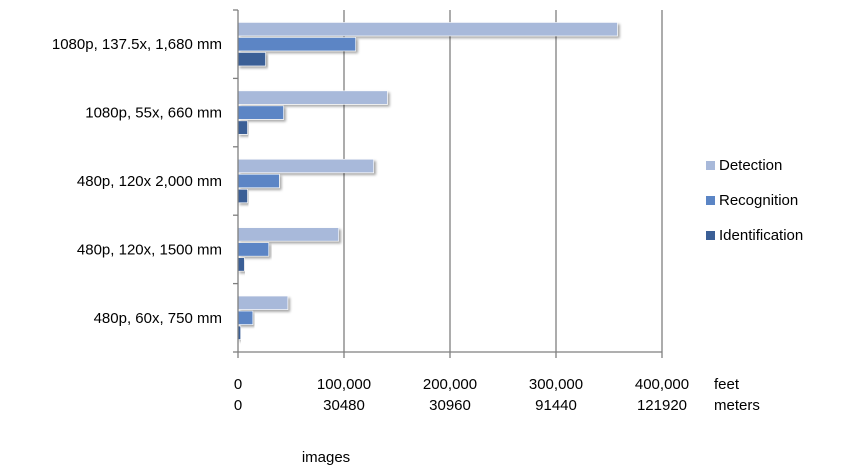 The width and height of the screenshot is (865, 470). I want to click on unit-label-feet: feet, so click(727, 384).